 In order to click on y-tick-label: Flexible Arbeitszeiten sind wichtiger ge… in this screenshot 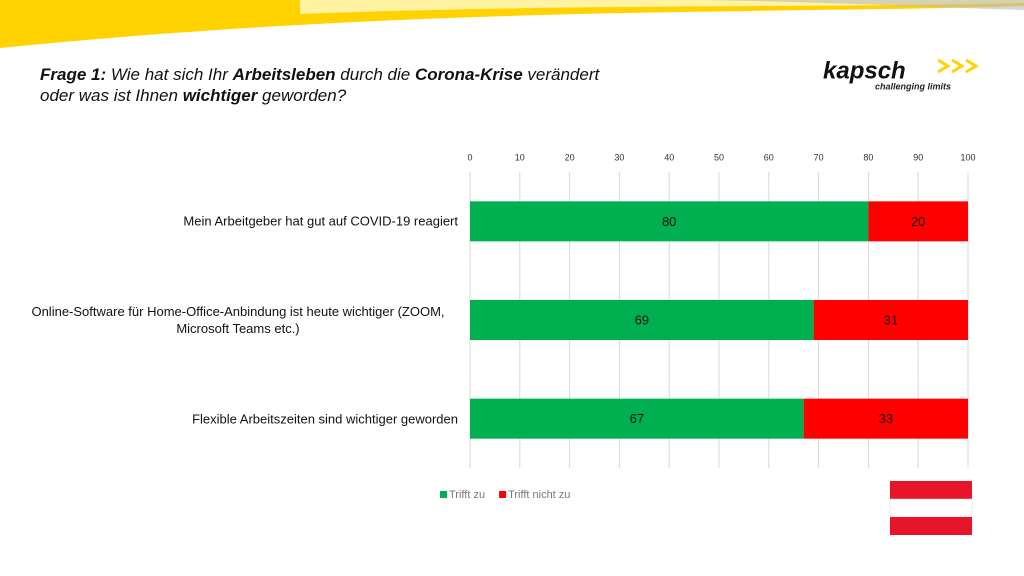, I will do `click(325, 419)`.